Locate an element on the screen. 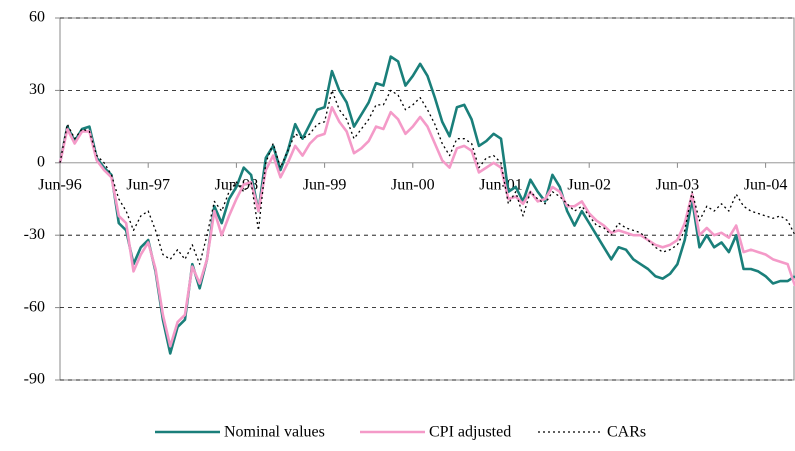 The image size is (795, 451). y-tick-label: -90 is located at coordinates (34, 379).